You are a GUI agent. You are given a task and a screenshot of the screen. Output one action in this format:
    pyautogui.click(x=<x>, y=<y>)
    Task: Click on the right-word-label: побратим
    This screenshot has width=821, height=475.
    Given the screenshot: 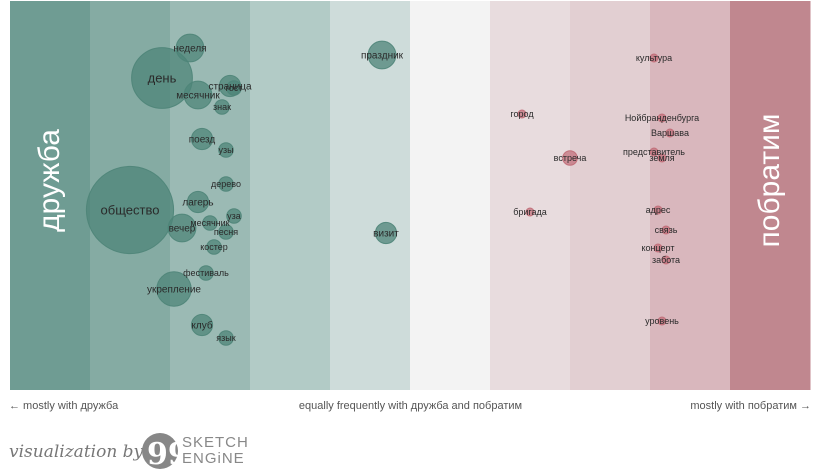 What is the action you would take?
    pyautogui.click(x=769, y=181)
    